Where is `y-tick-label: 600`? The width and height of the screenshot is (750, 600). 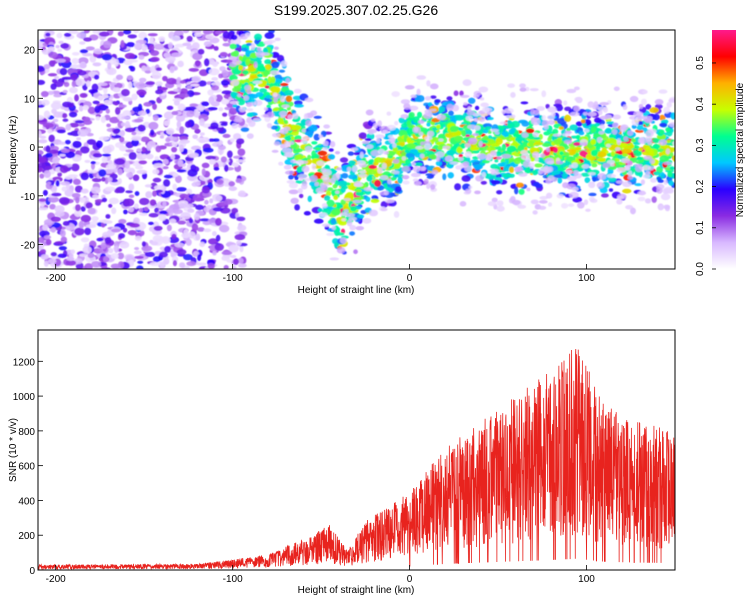
y-tick-label: 600 is located at coordinates (26, 467).